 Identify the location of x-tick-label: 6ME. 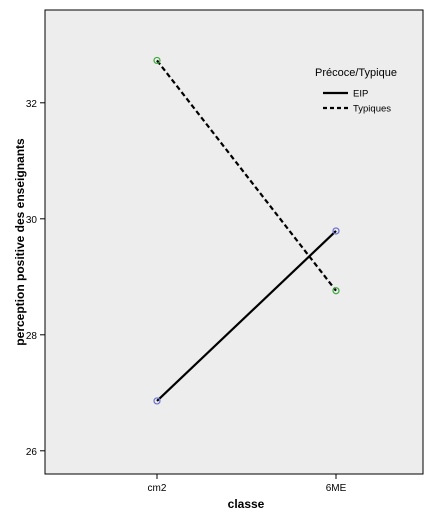
(336, 488).